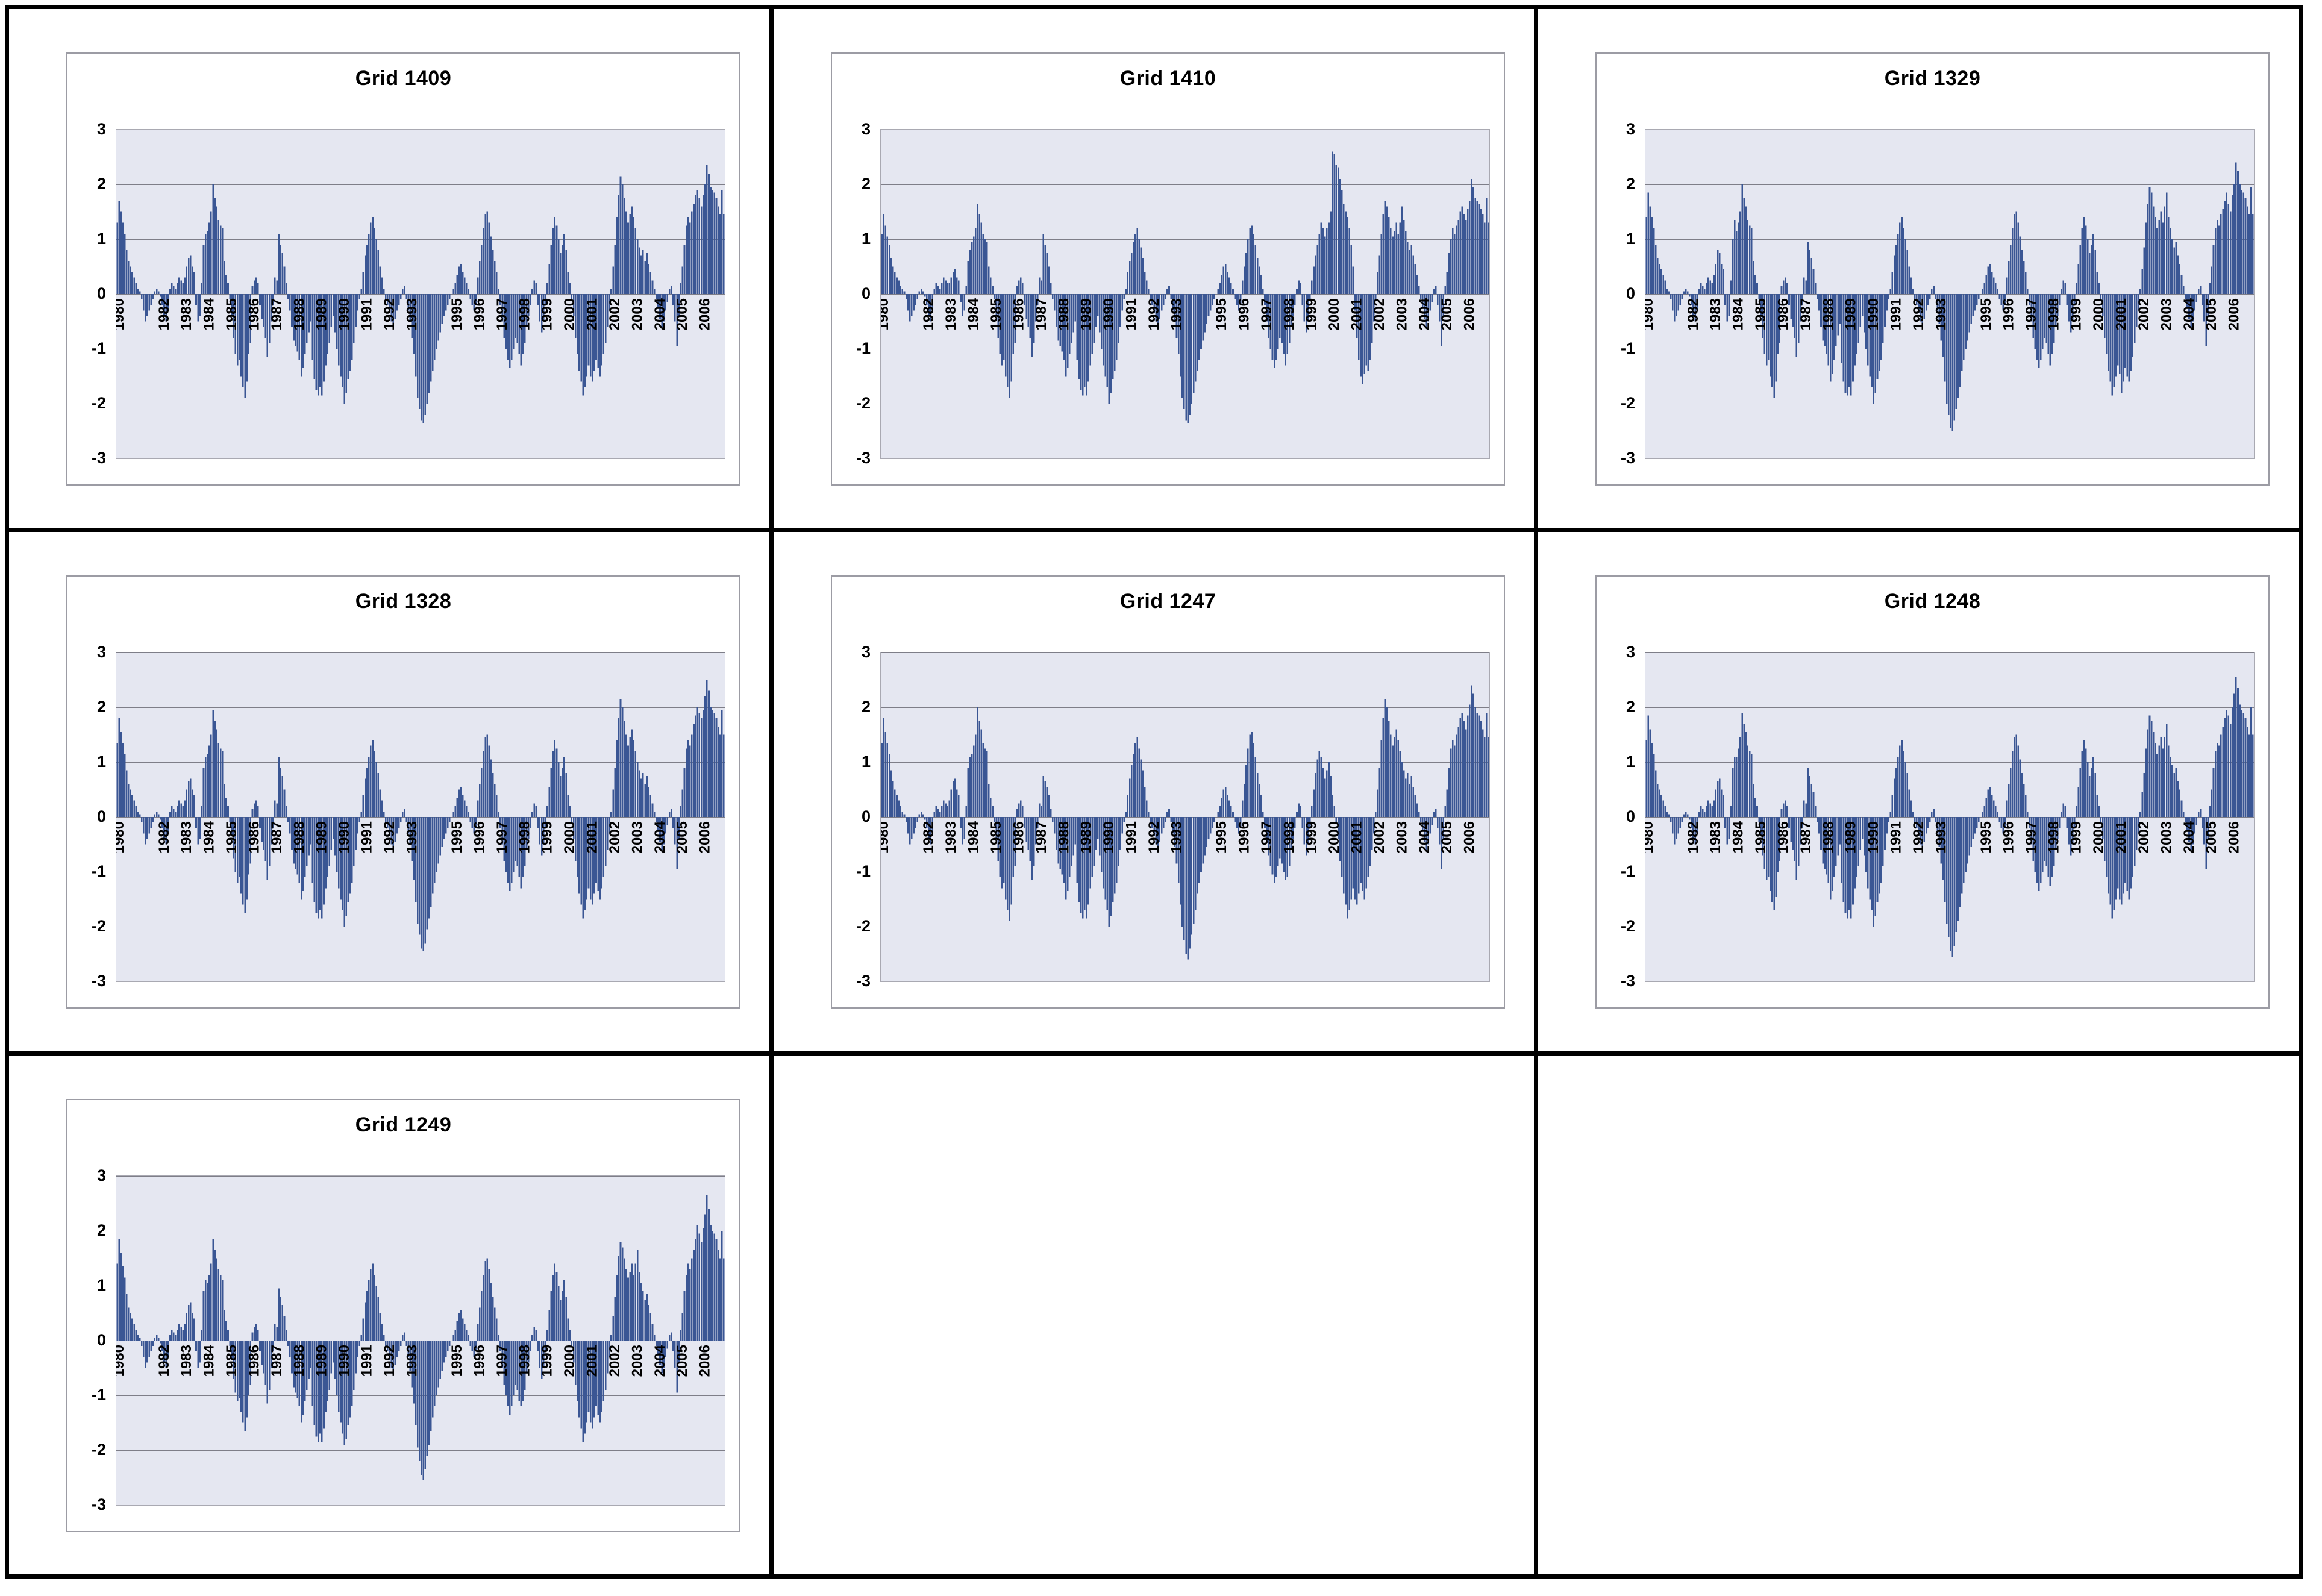 The image size is (2322, 1596). Describe the element at coordinates (1267, 837) in the screenshot. I see `x-tick-label: 1997` at that location.